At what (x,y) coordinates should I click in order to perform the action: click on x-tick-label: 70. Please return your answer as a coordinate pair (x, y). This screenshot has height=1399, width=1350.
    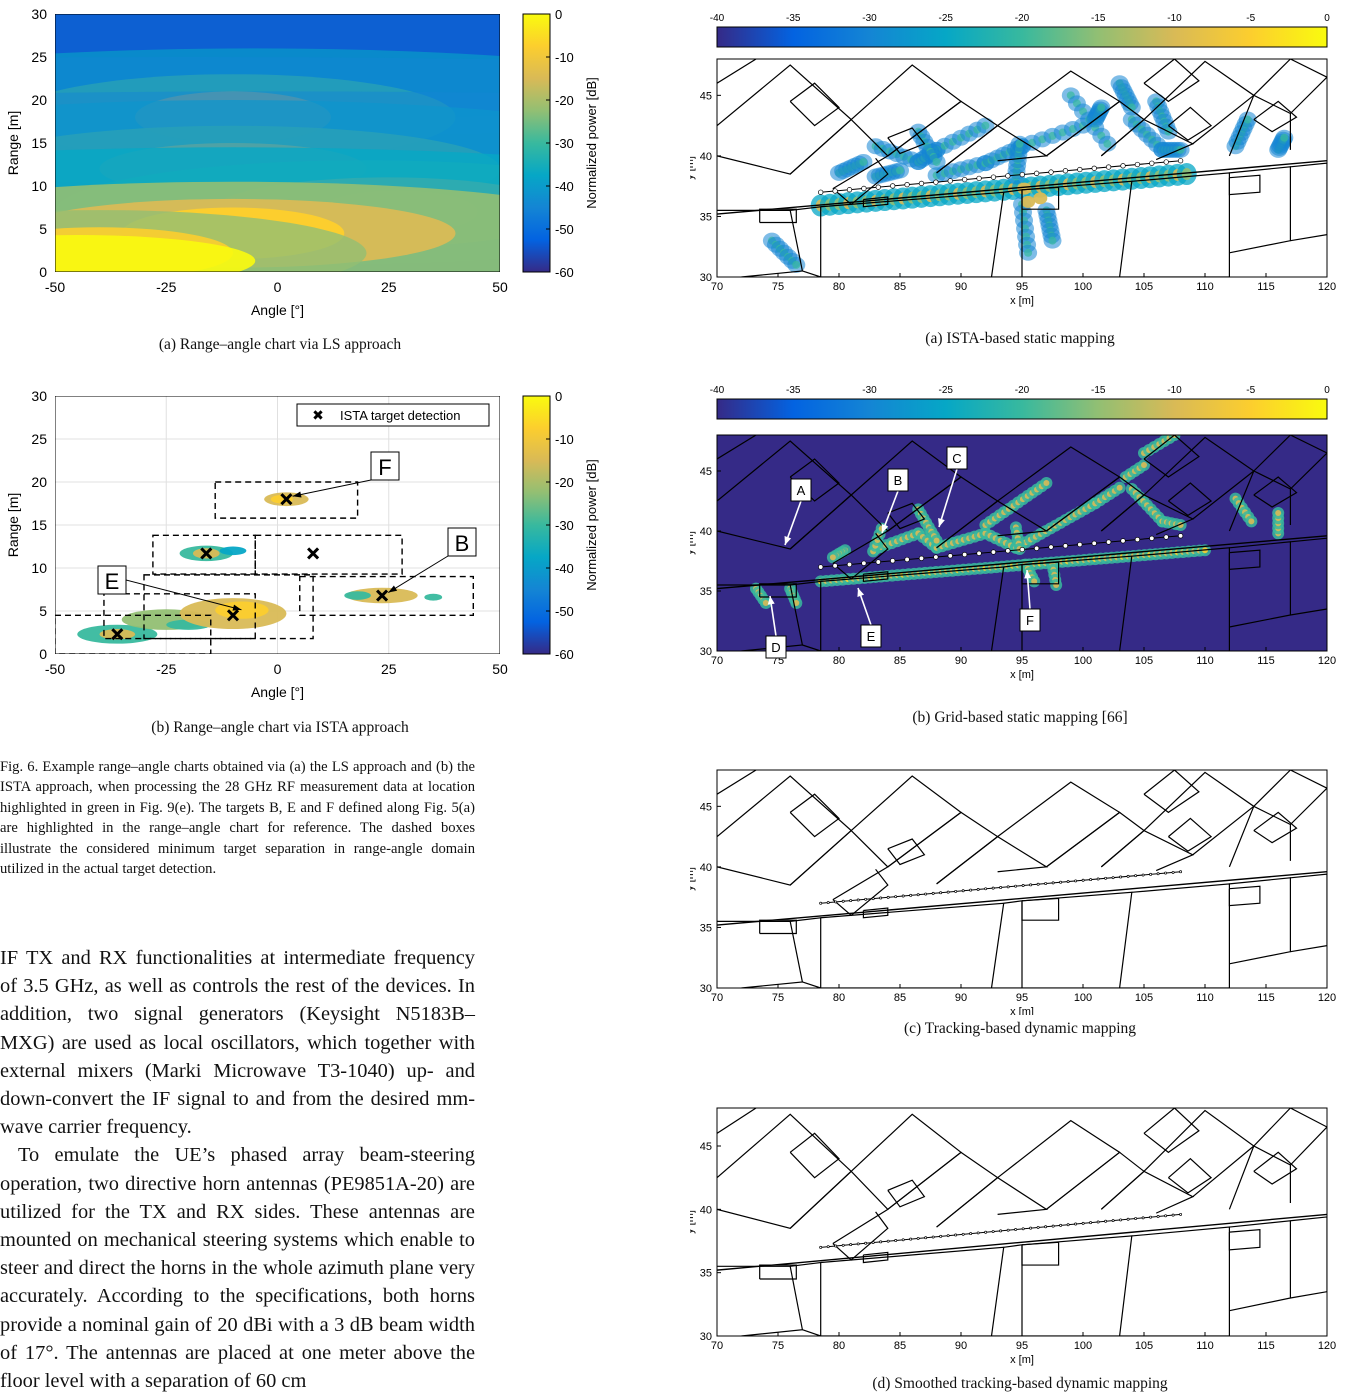
    Looking at the image, I should click on (717, 661).